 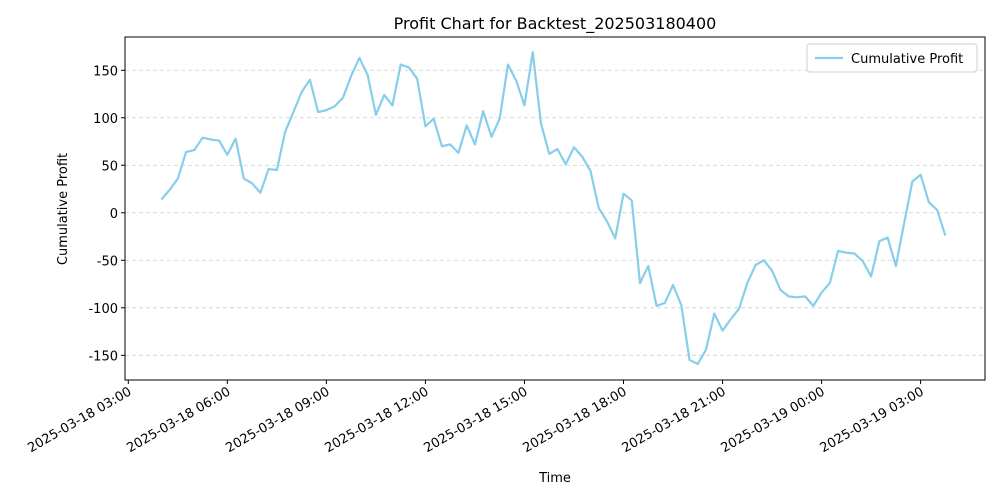 What do you see at coordinates (105, 119) in the screenshot?
I see `y-tick-label: 100` at bounding box center [105, 119].